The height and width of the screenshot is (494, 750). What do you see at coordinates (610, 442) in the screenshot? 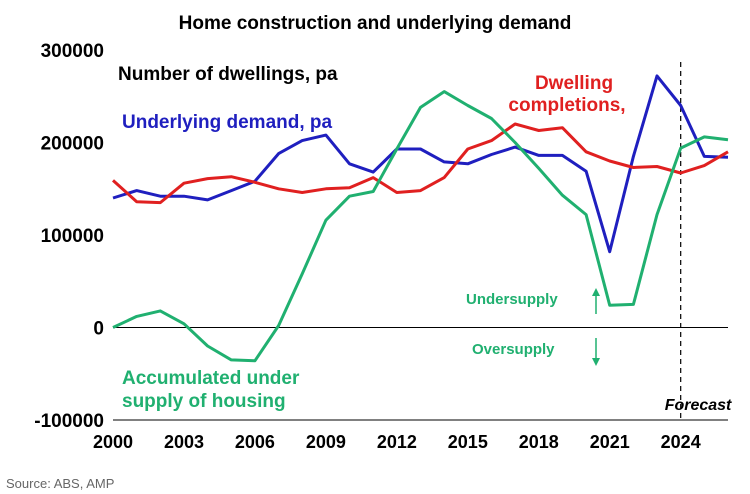
I see `x-tick-label: 2021` at bounding box center [610, 442].